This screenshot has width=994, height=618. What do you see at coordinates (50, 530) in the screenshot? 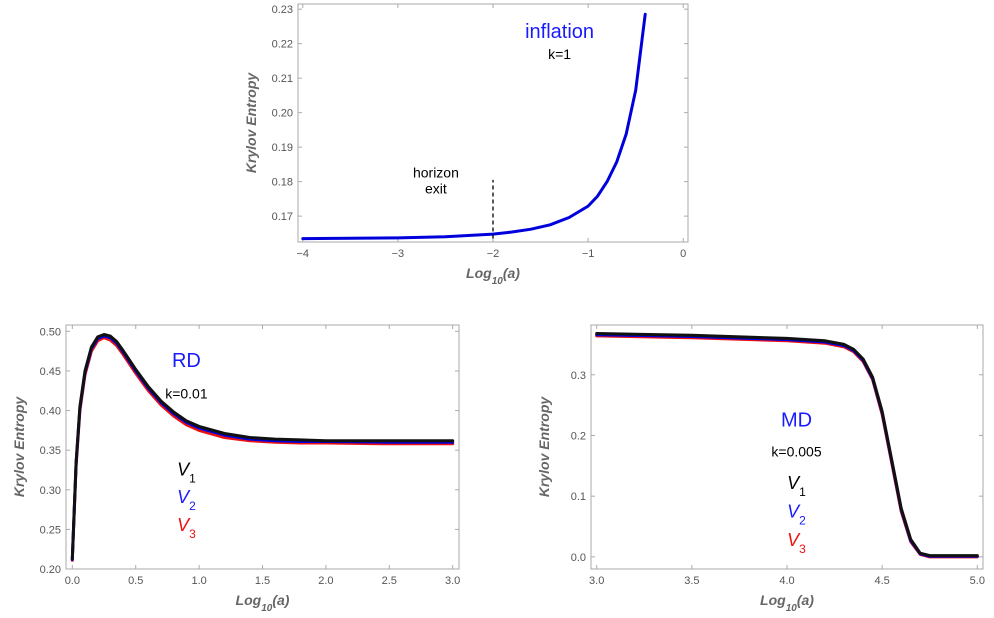
I see `y-tick-label: 0.25` at bounding box center [50, 530].